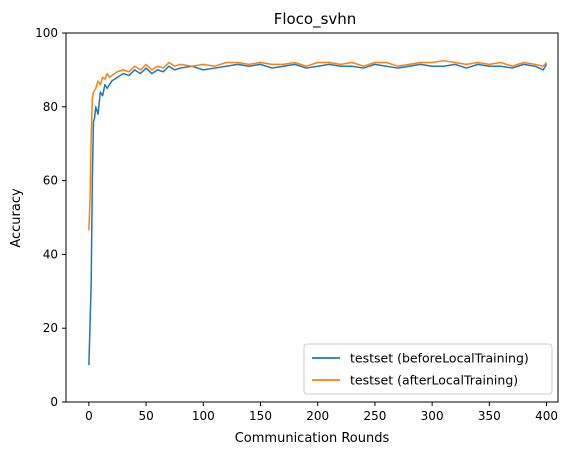 The height and width of the screenshot is (455, 571). Describe the element at coordinates (260, 416) in the screenshot. I see `x-tick-label-3: 150` at that location.